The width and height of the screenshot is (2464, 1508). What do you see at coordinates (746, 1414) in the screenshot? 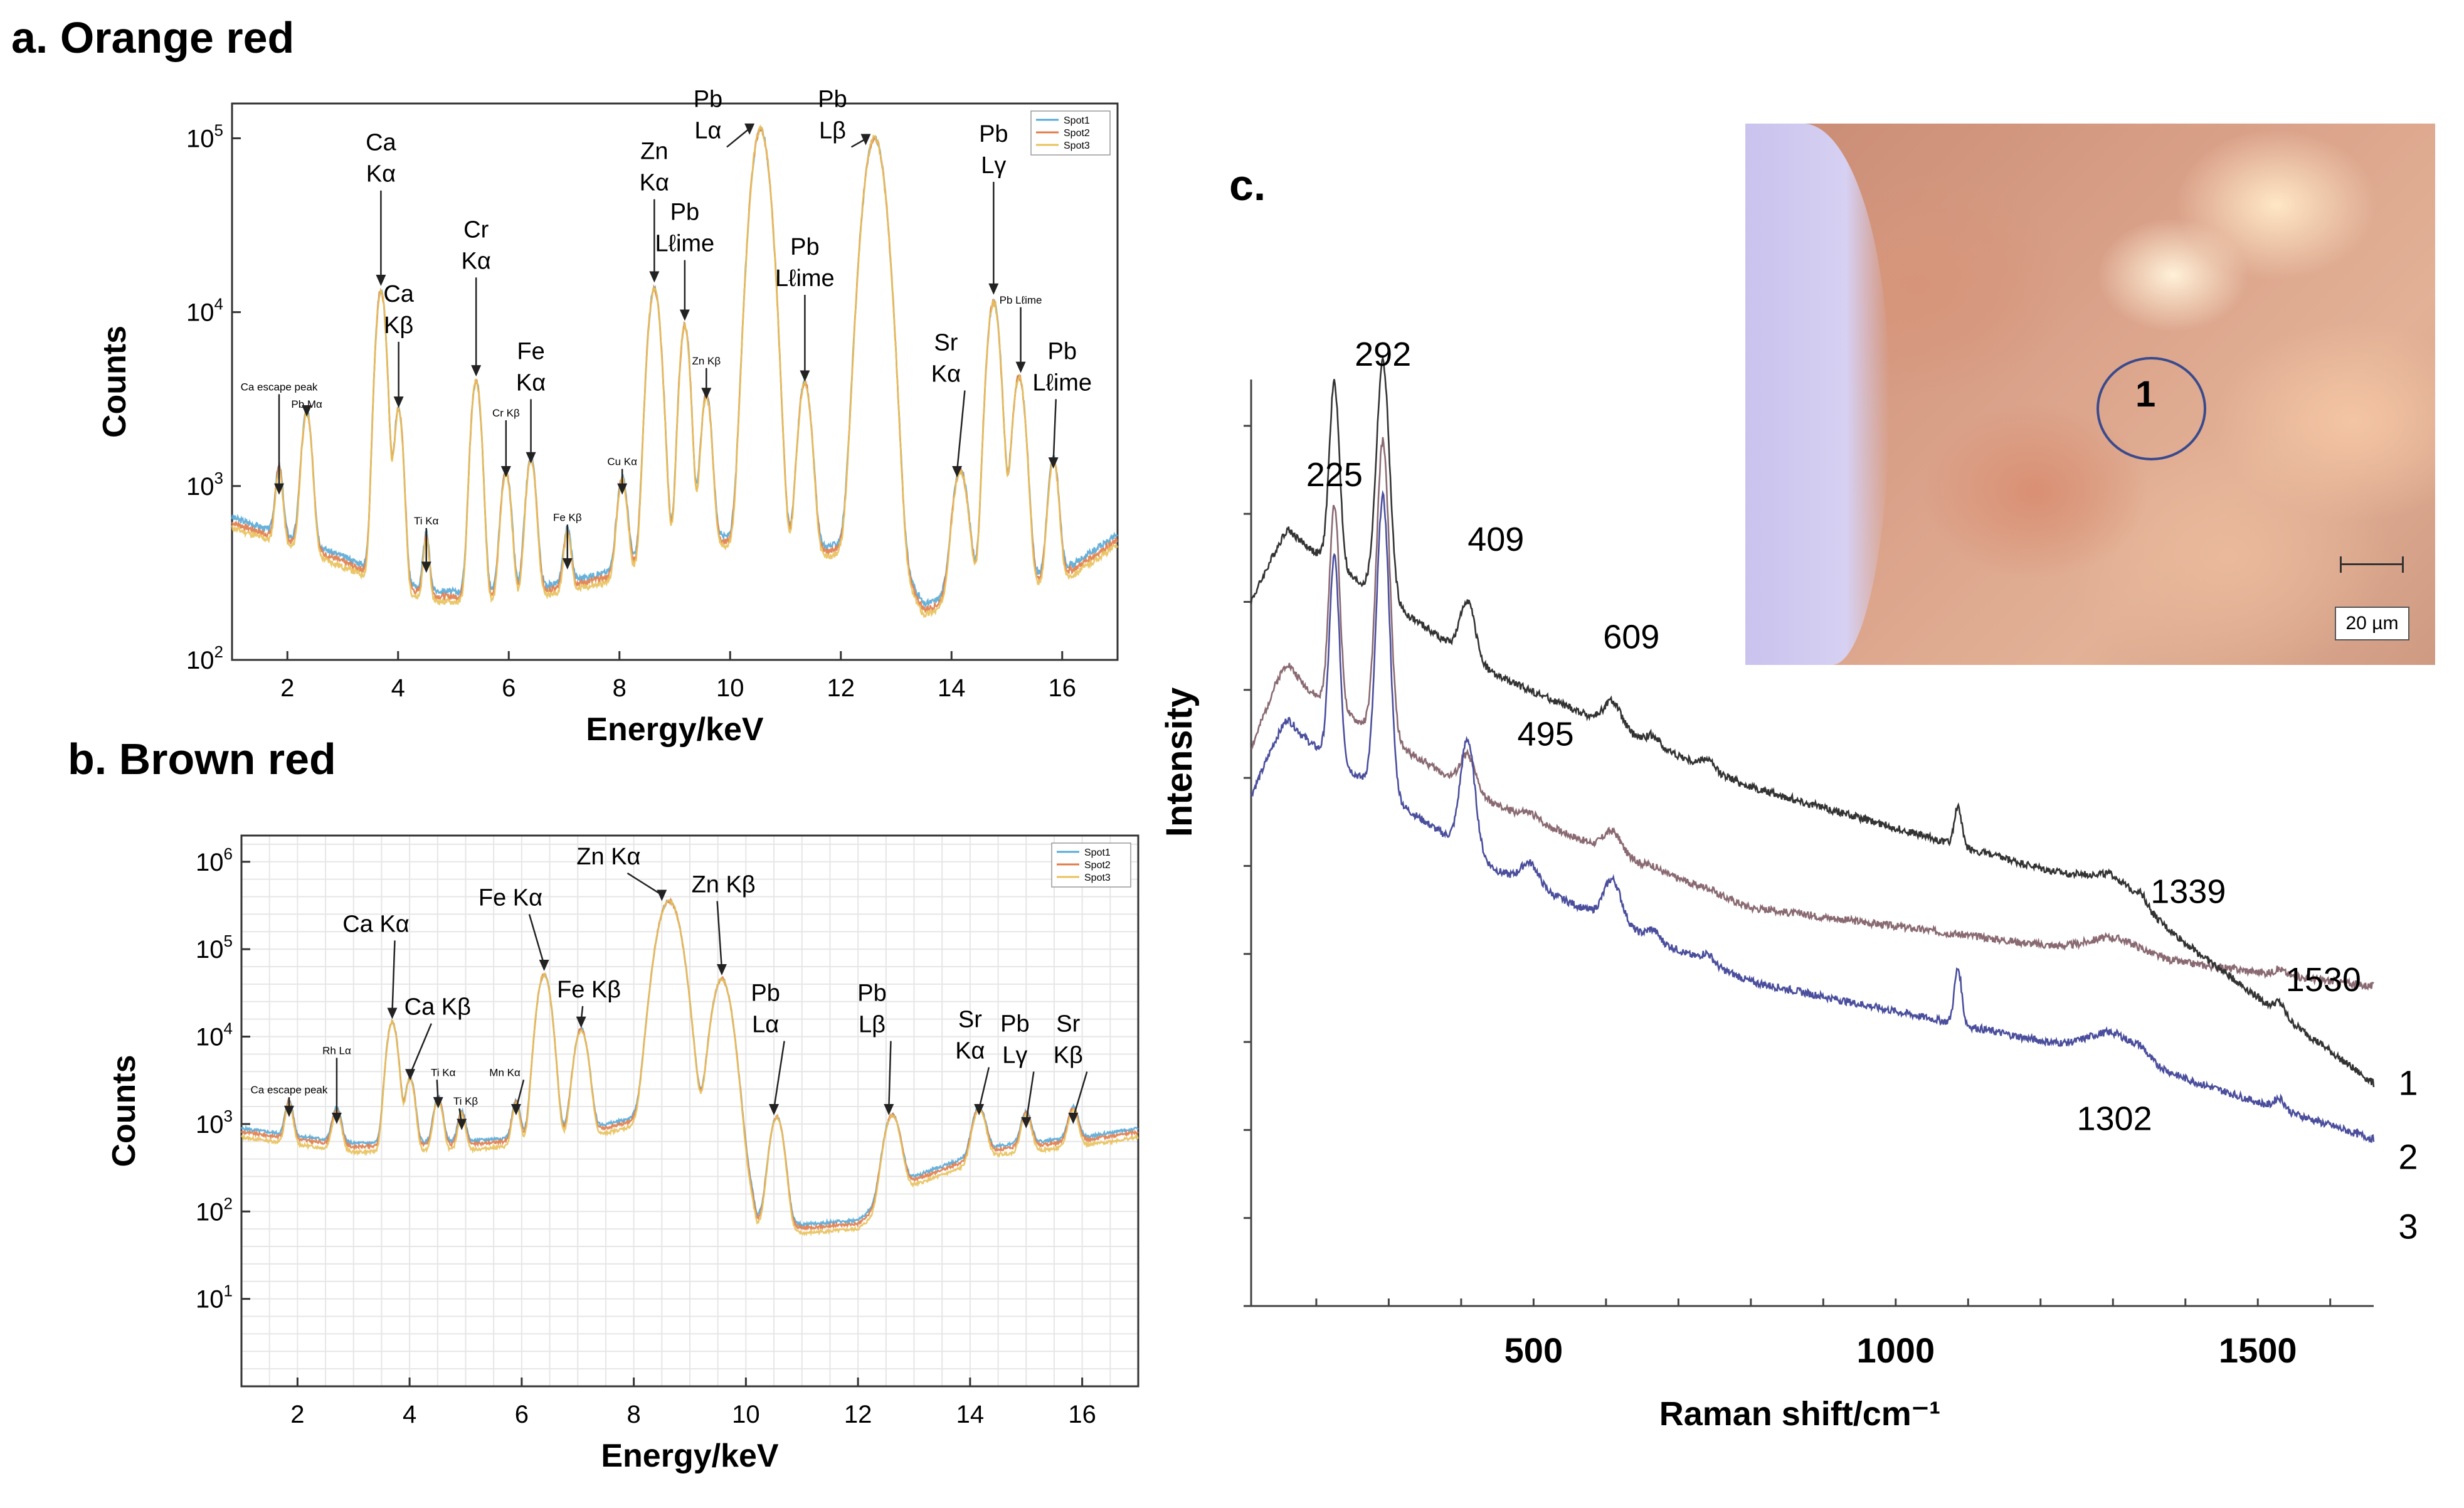
I see `x-tick-label: 10` at bounding box center [746, 1414].